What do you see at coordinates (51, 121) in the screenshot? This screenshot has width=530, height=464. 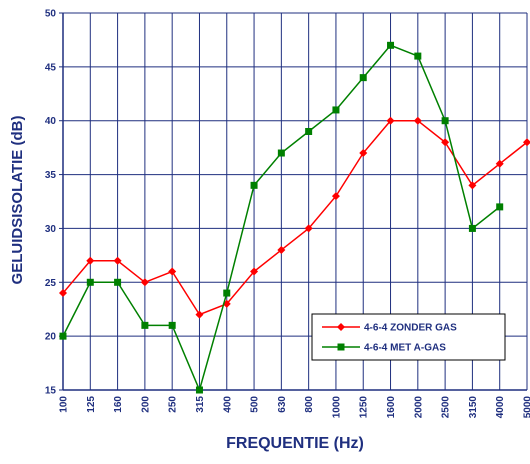 I see `y-tick-label: 40` at bounding box center [51, 121].